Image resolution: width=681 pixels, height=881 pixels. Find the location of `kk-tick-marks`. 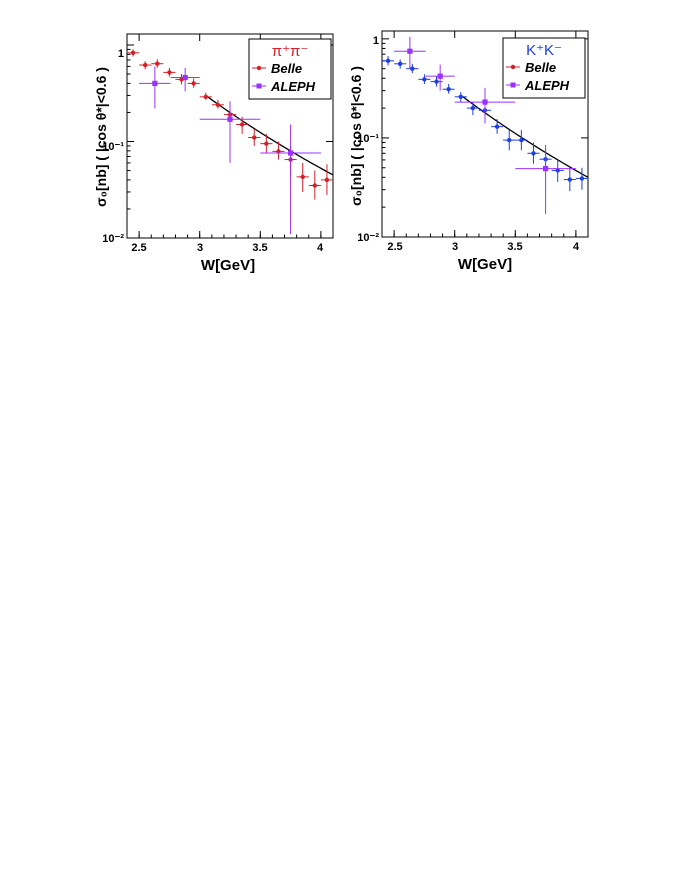

kk-tick-marks is located at coordinates (485, 134).